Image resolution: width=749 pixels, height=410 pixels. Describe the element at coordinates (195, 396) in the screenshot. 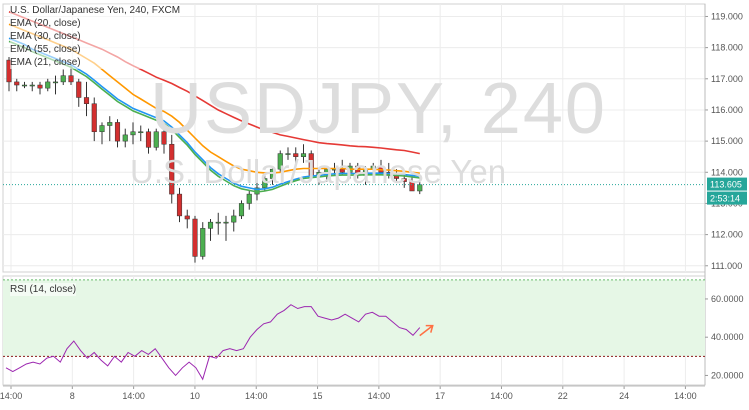

I see `x-tick-label: 10` at that location.